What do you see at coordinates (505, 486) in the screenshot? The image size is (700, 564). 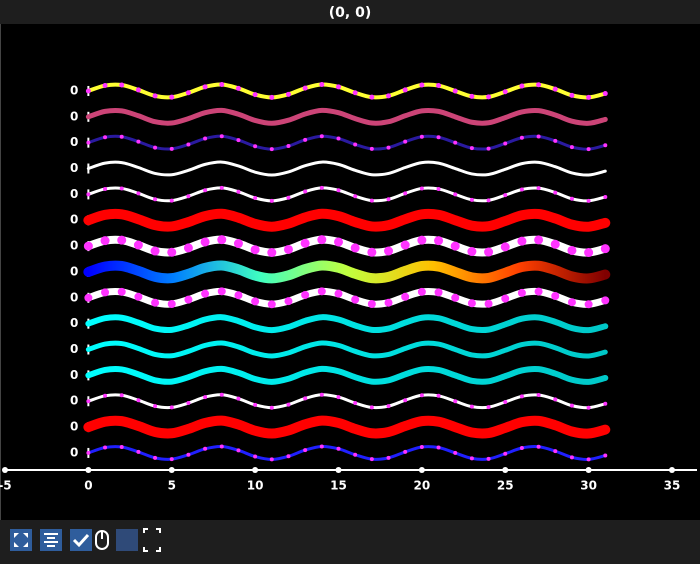 I see `x-tick-label: 25` at bounding box center [505, 486].